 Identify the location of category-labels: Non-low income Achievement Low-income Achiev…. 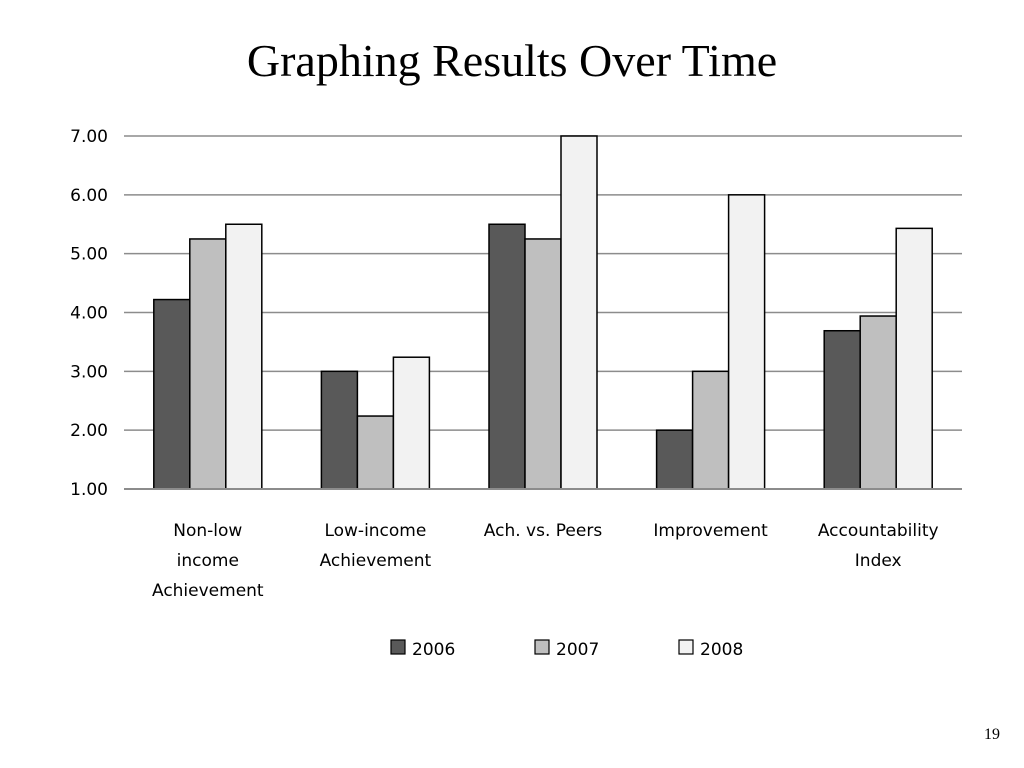
(545, 561).